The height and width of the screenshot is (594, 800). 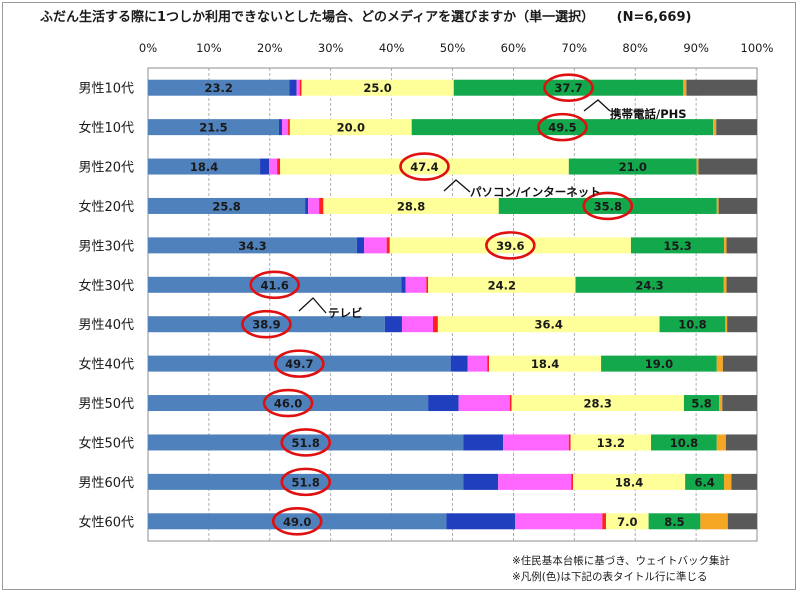 What do you see at coordinates (621, 561) in the screenshot?
I see `note-weighting: ※住民基本台帳に基づき、ウェイトバック集計` at bounding box center [621, 561].